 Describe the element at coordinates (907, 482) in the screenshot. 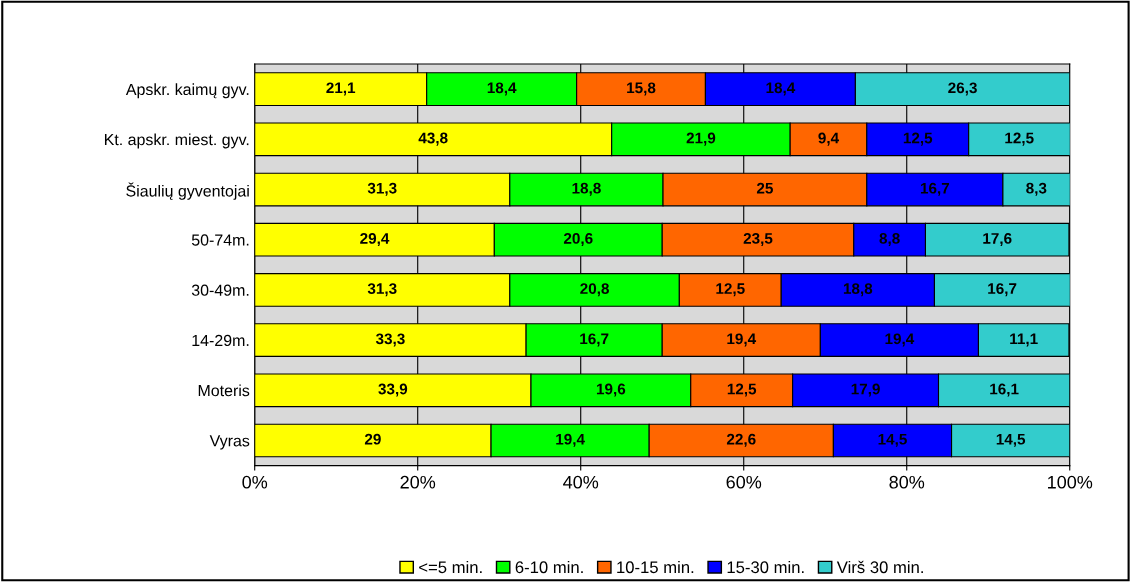

I see `x-tick-label: 80%` at that location.